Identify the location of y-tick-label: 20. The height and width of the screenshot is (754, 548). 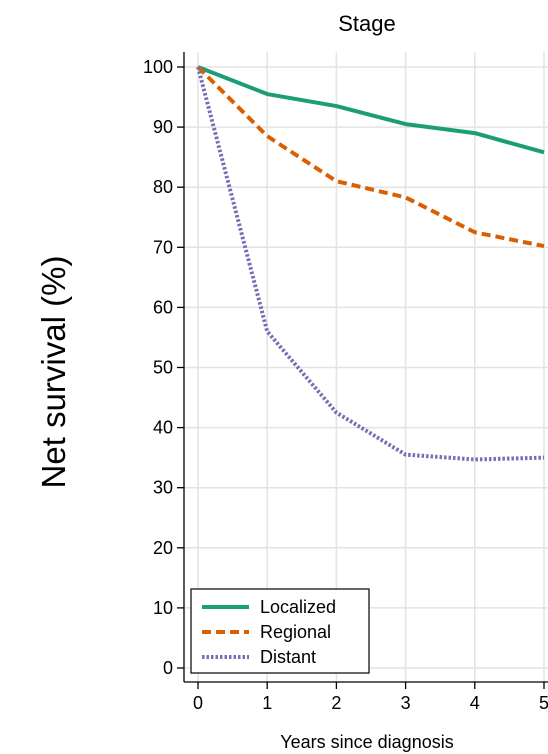
(163, 548).